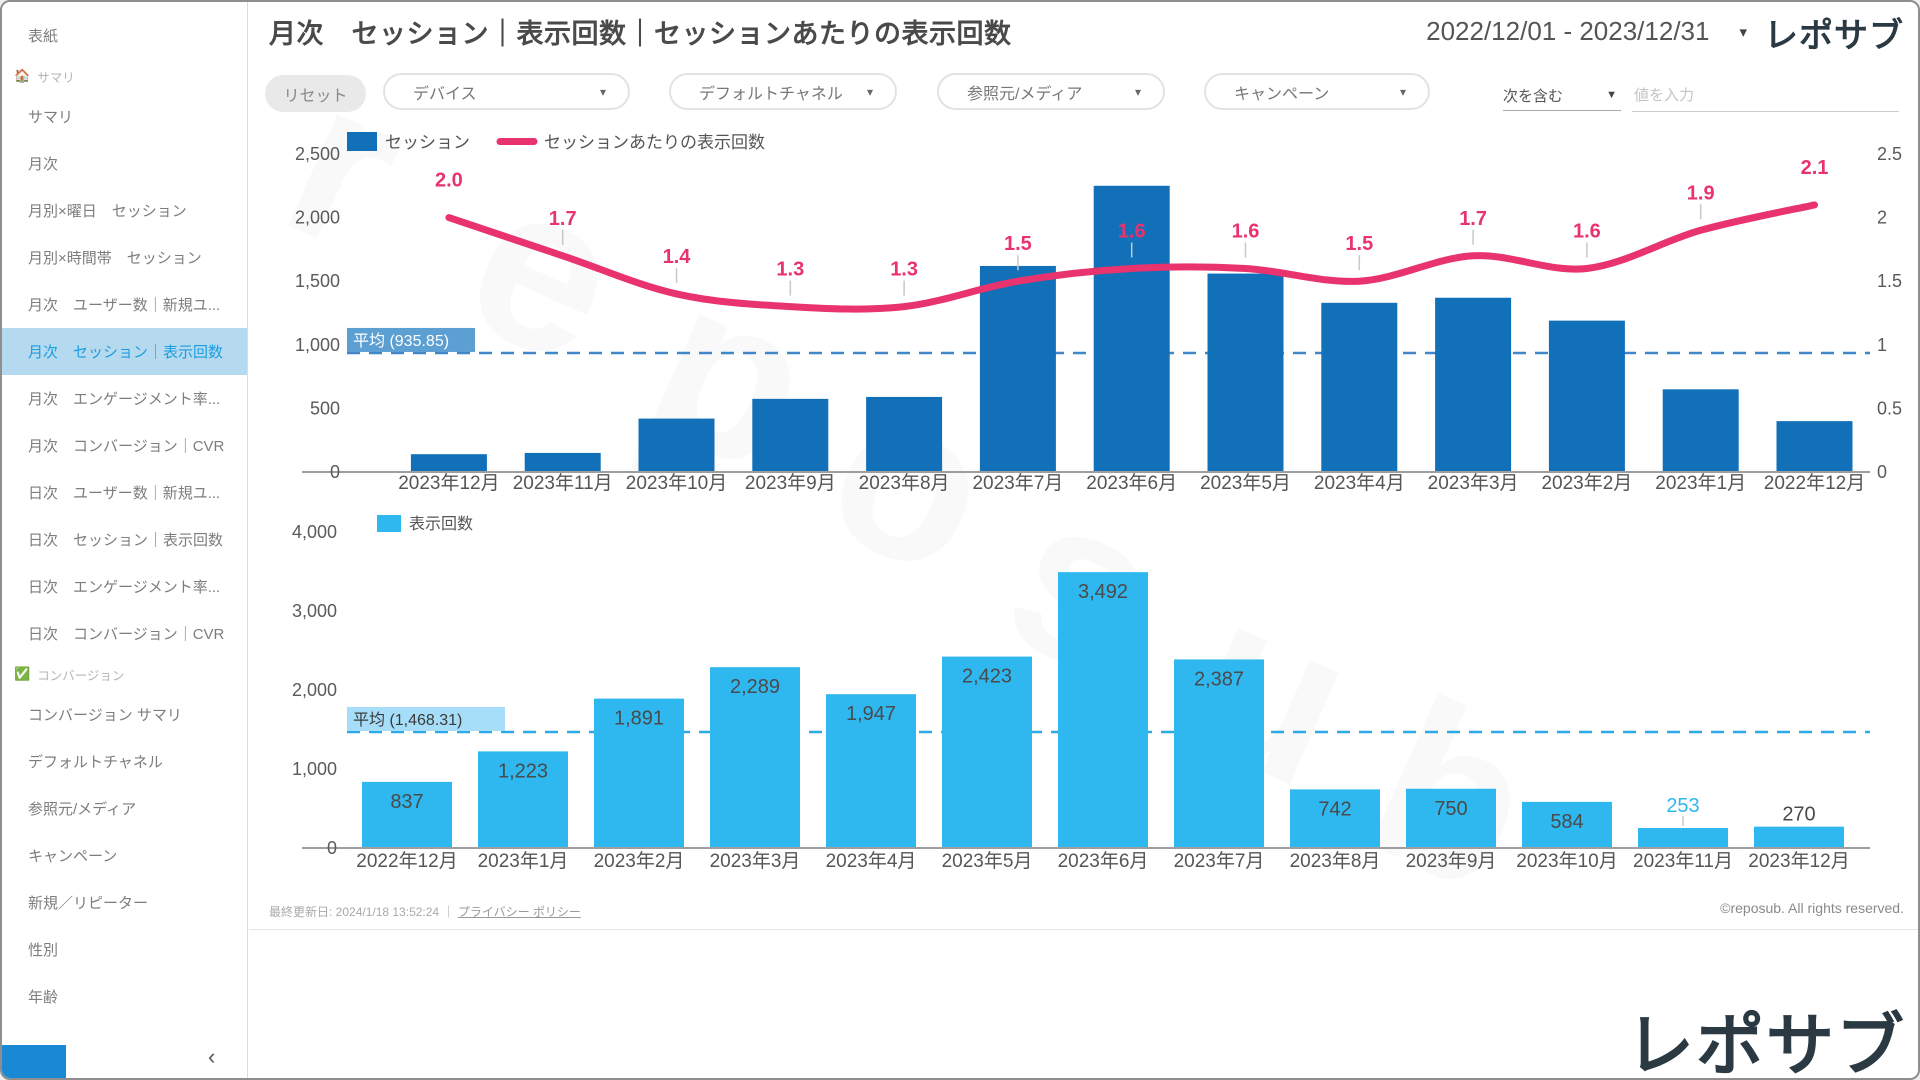  What do you see at coordinates (335, 472) in the screenshot?
I see `left-axis-tick: 0` at bounding box center [335, 472].